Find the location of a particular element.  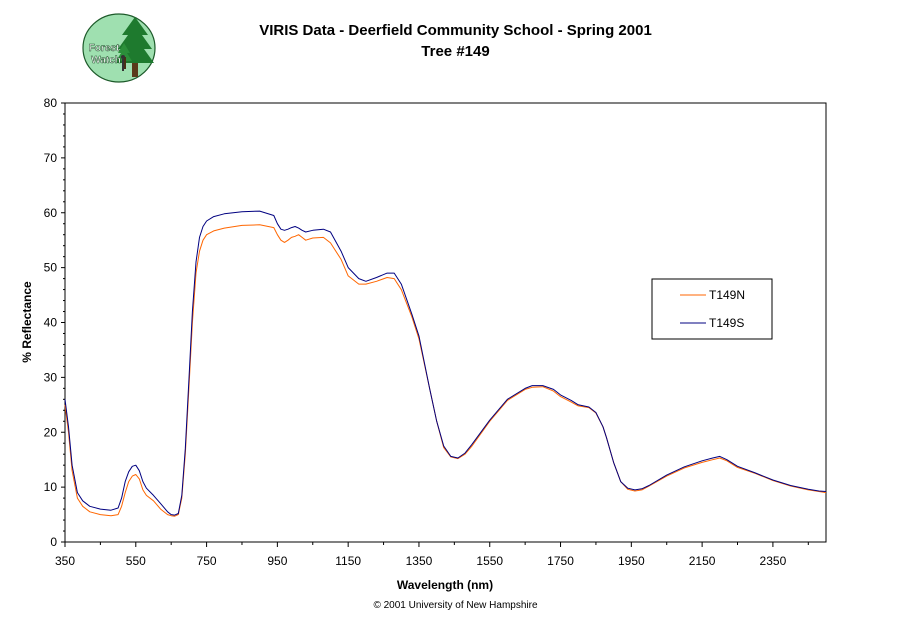

chart-subtitle: Tree #149 is located at coordinates (455, 51).